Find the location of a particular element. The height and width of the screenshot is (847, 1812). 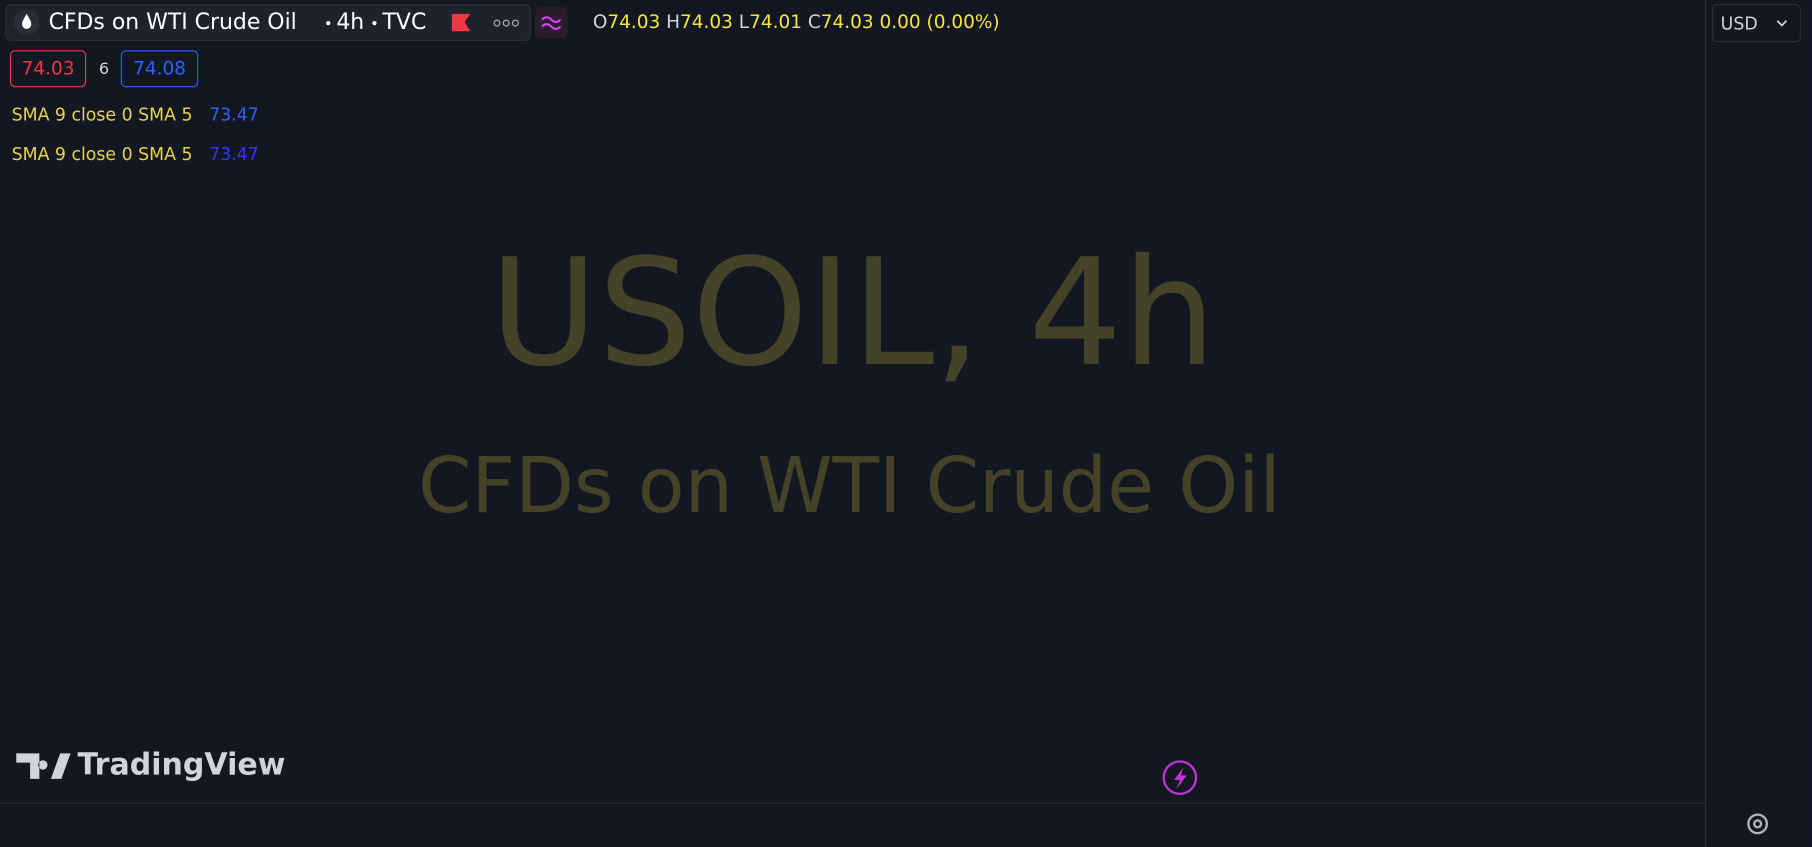

buy-price: 74.08 is located at coordinates (159, 68).